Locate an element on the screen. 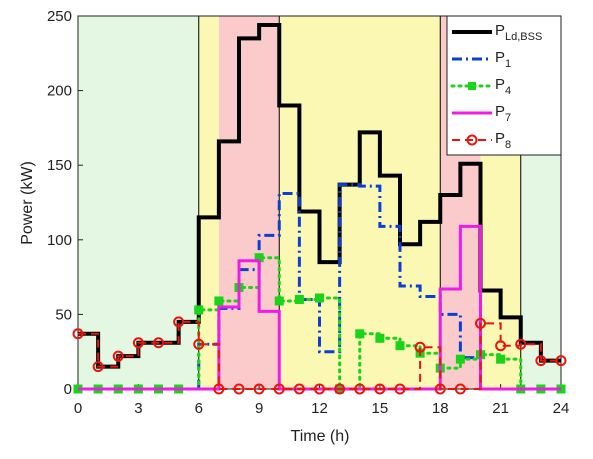  legend-subscript: Ld,BSS is located at coordinates (523, 37).